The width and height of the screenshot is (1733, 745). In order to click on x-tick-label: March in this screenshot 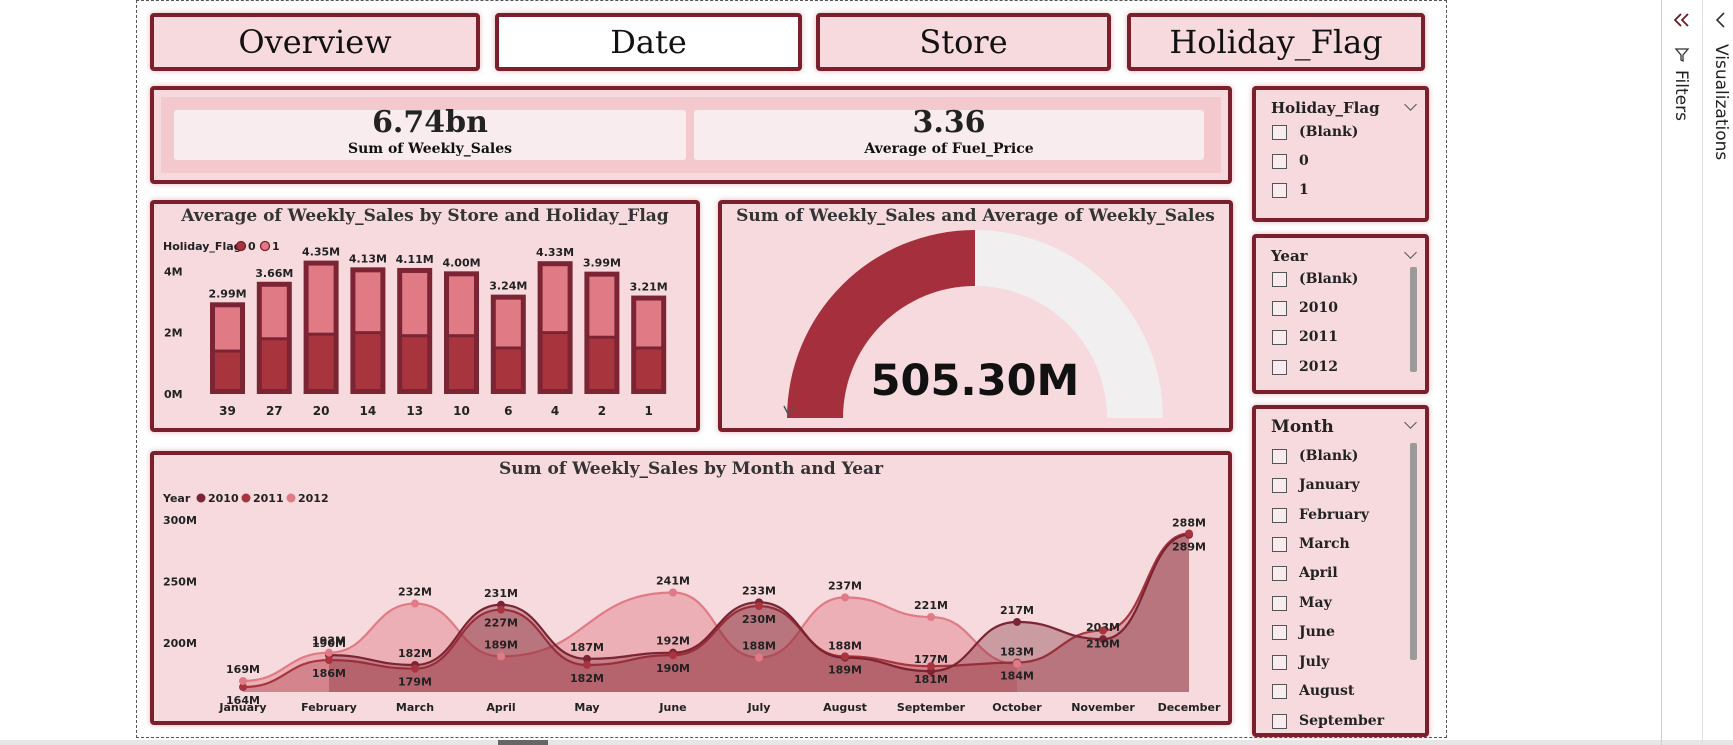, I will do `click(415, 707)`.